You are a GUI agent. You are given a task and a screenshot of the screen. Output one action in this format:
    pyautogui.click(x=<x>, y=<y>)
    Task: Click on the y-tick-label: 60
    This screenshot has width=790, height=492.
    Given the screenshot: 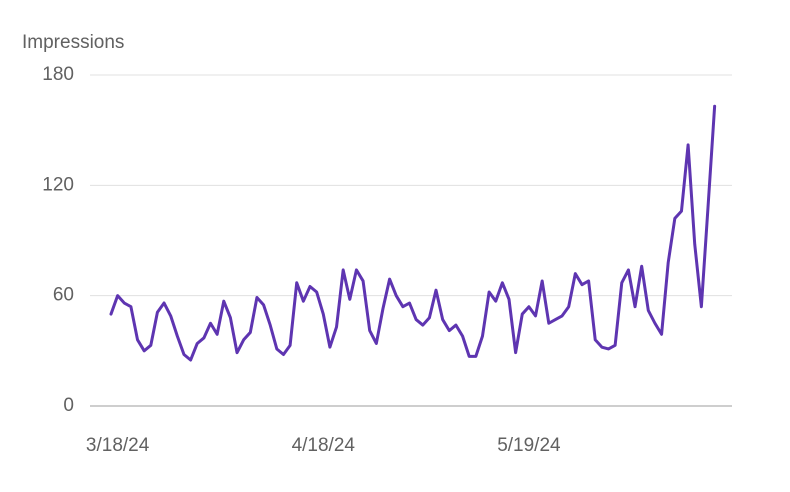 What is the action you would take?
    pyautogui.click(x=63, y=295)
    